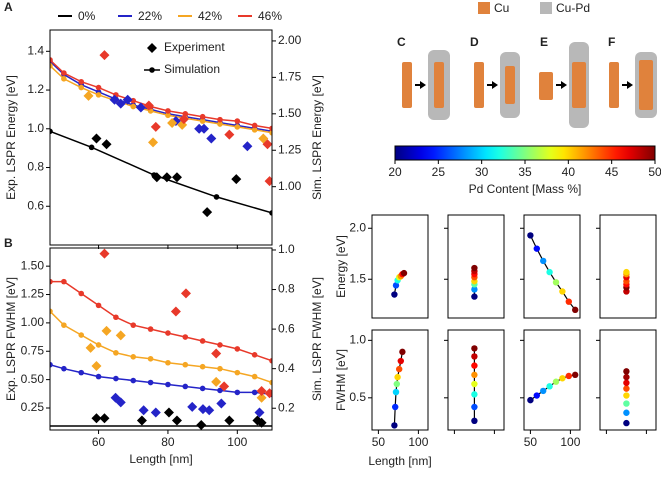 This screenshot has width=661, height=478. I want to click on y2-tick-label: 1.0, so click(286, 249).